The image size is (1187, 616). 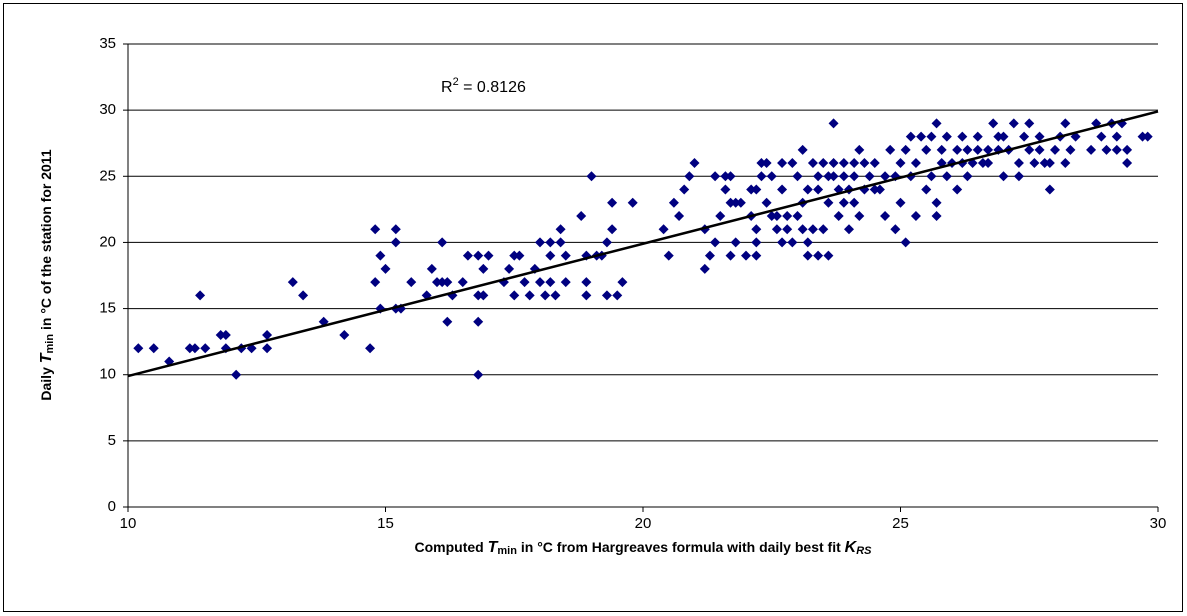 What do you see at coordinates (447, 87) in the screenshot?
I see `annotation-part: R` at bounding box center [447, 87].